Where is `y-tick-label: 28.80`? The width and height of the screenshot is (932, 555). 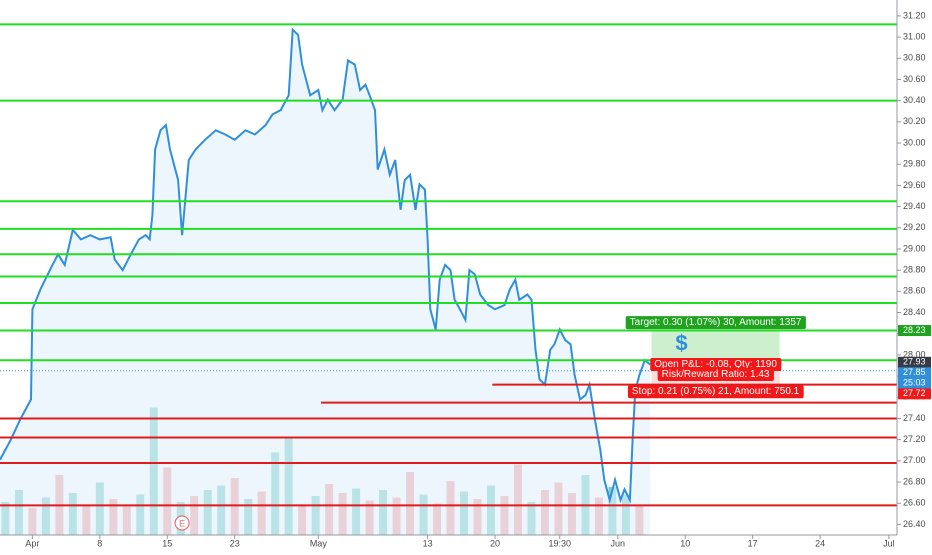
y-tick-label: 28.80 is located at coordinates (914, 270).